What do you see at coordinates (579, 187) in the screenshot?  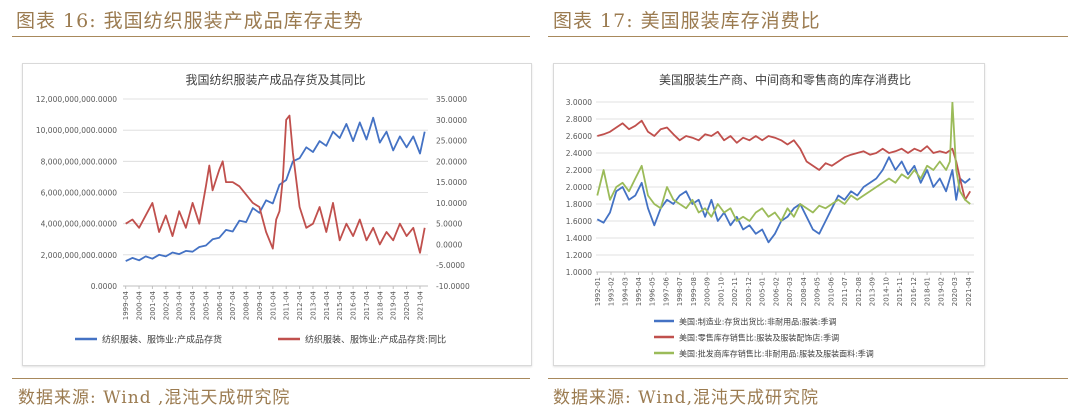 I see `chart-17-y-tick: 2.0000` at bounding box center [579, 187].